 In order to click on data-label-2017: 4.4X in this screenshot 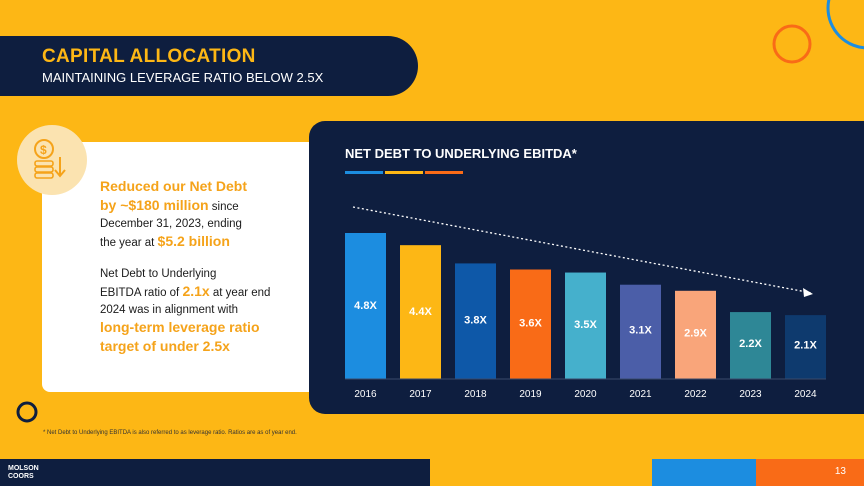, I will do `click(420, 312)`.